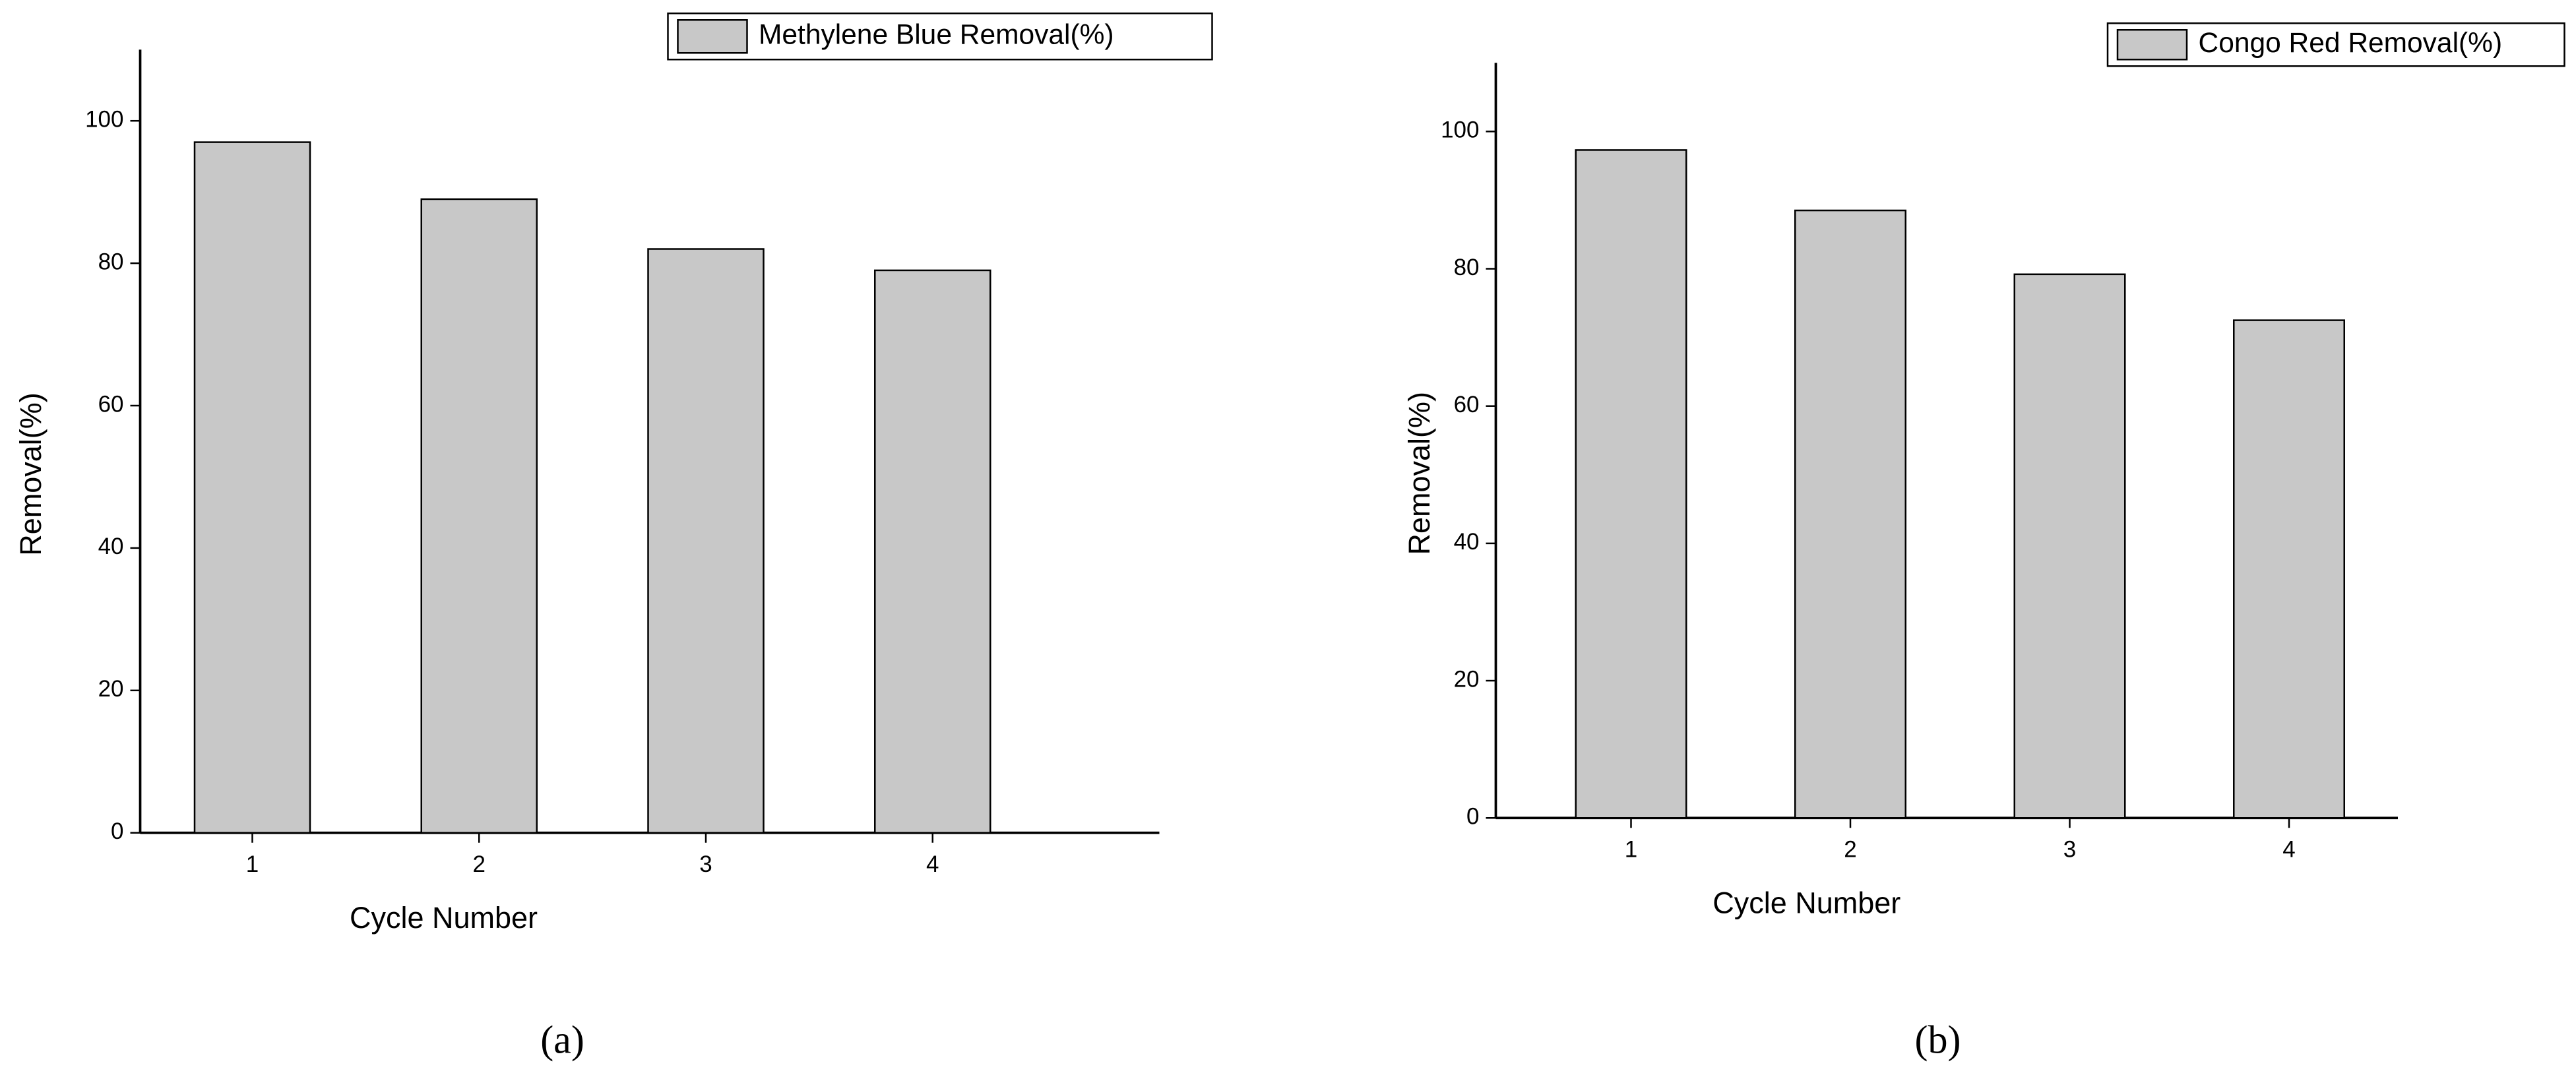 This screenshot has height=1077, width=2576. What do you see at coordinates (937, 34) in the screenshot?
I see `legend-label: Methylene Blue Removal(%)` at bounding box center [937, 34].